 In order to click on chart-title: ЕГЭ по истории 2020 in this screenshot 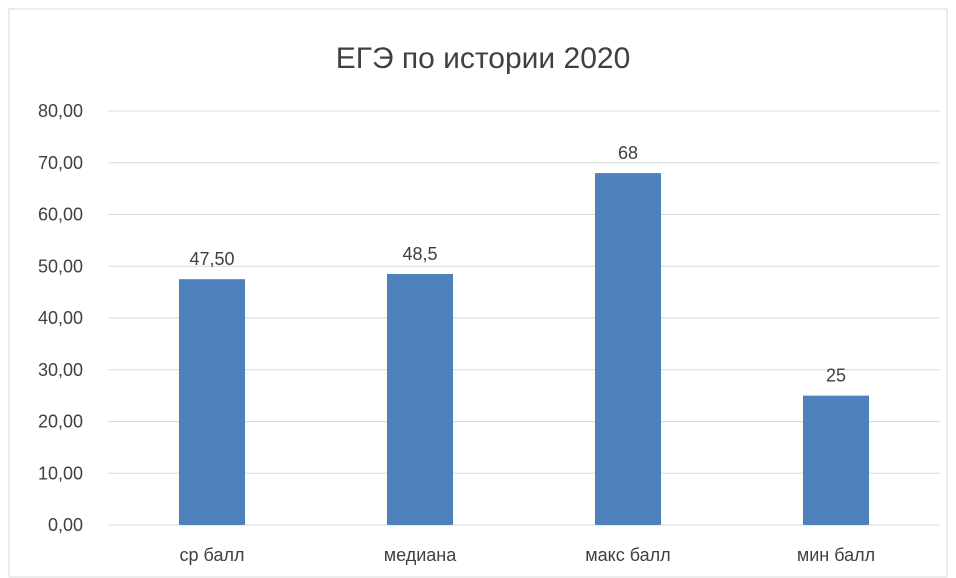, I will do `click(483, 58)`.